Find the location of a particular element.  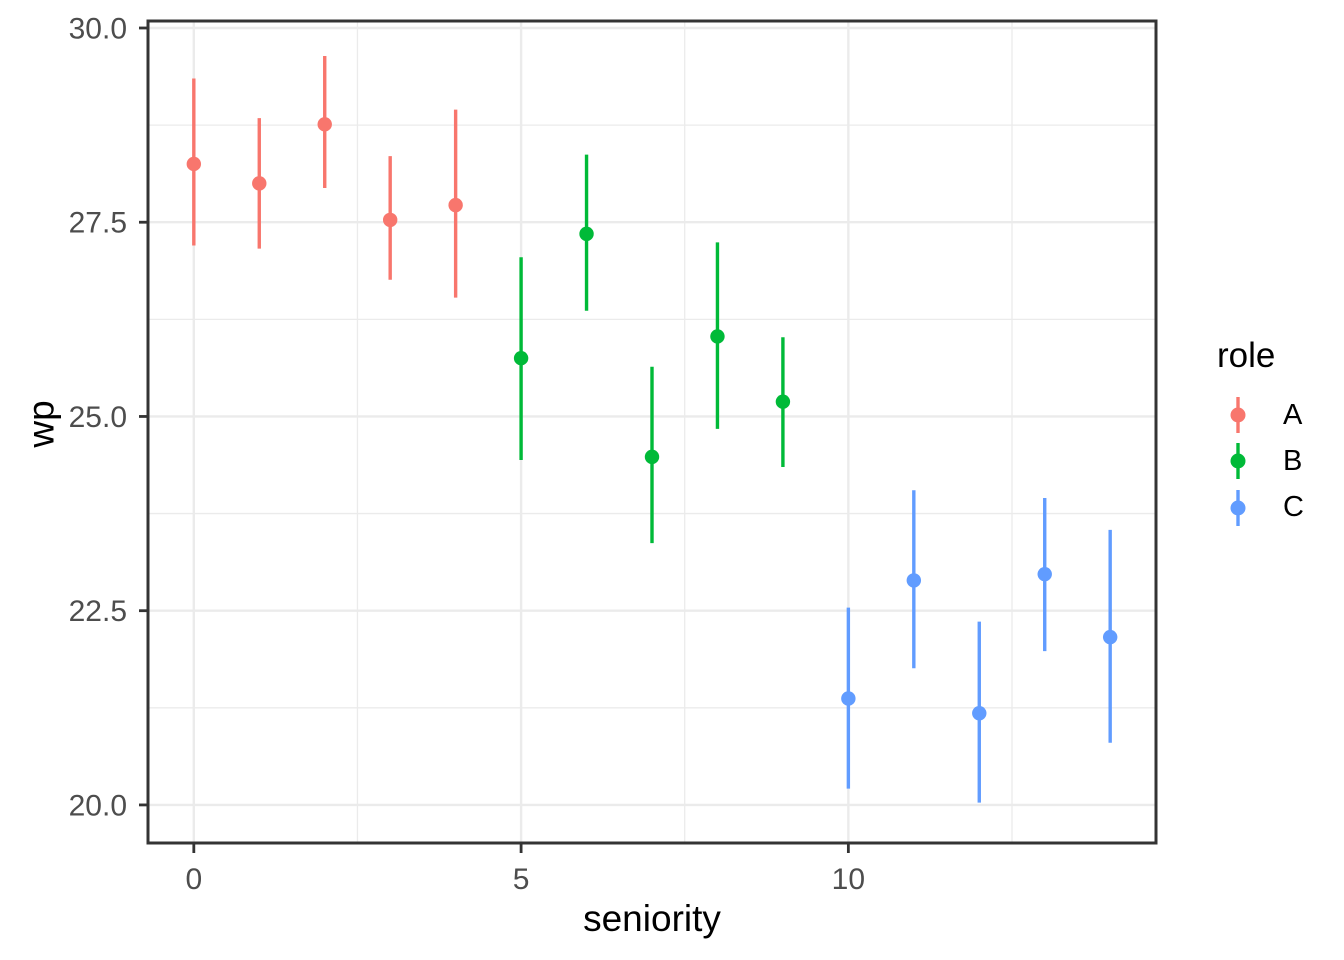

legend-title: role is located at coordinates (1246, 355).